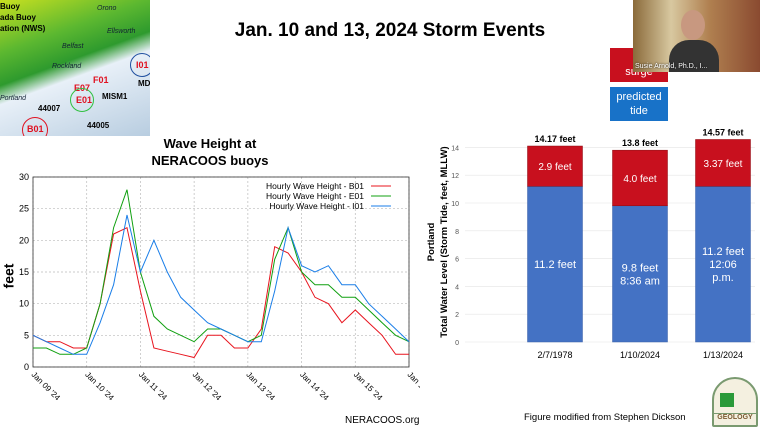 The height and width of the screenshot is (430, 760). I want to click on e01-circle, so click(82, 100).